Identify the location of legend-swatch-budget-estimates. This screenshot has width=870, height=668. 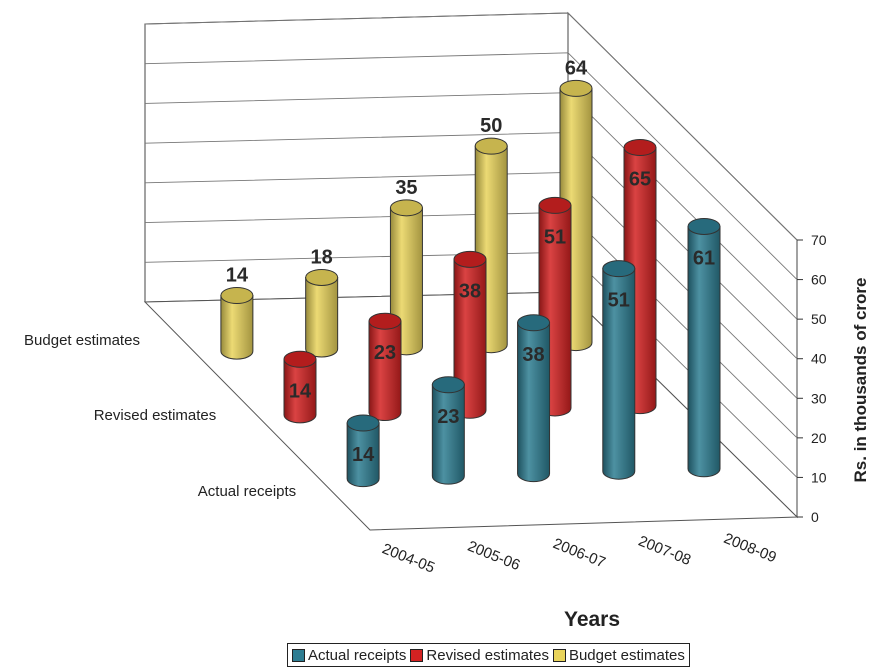
(559, 655).